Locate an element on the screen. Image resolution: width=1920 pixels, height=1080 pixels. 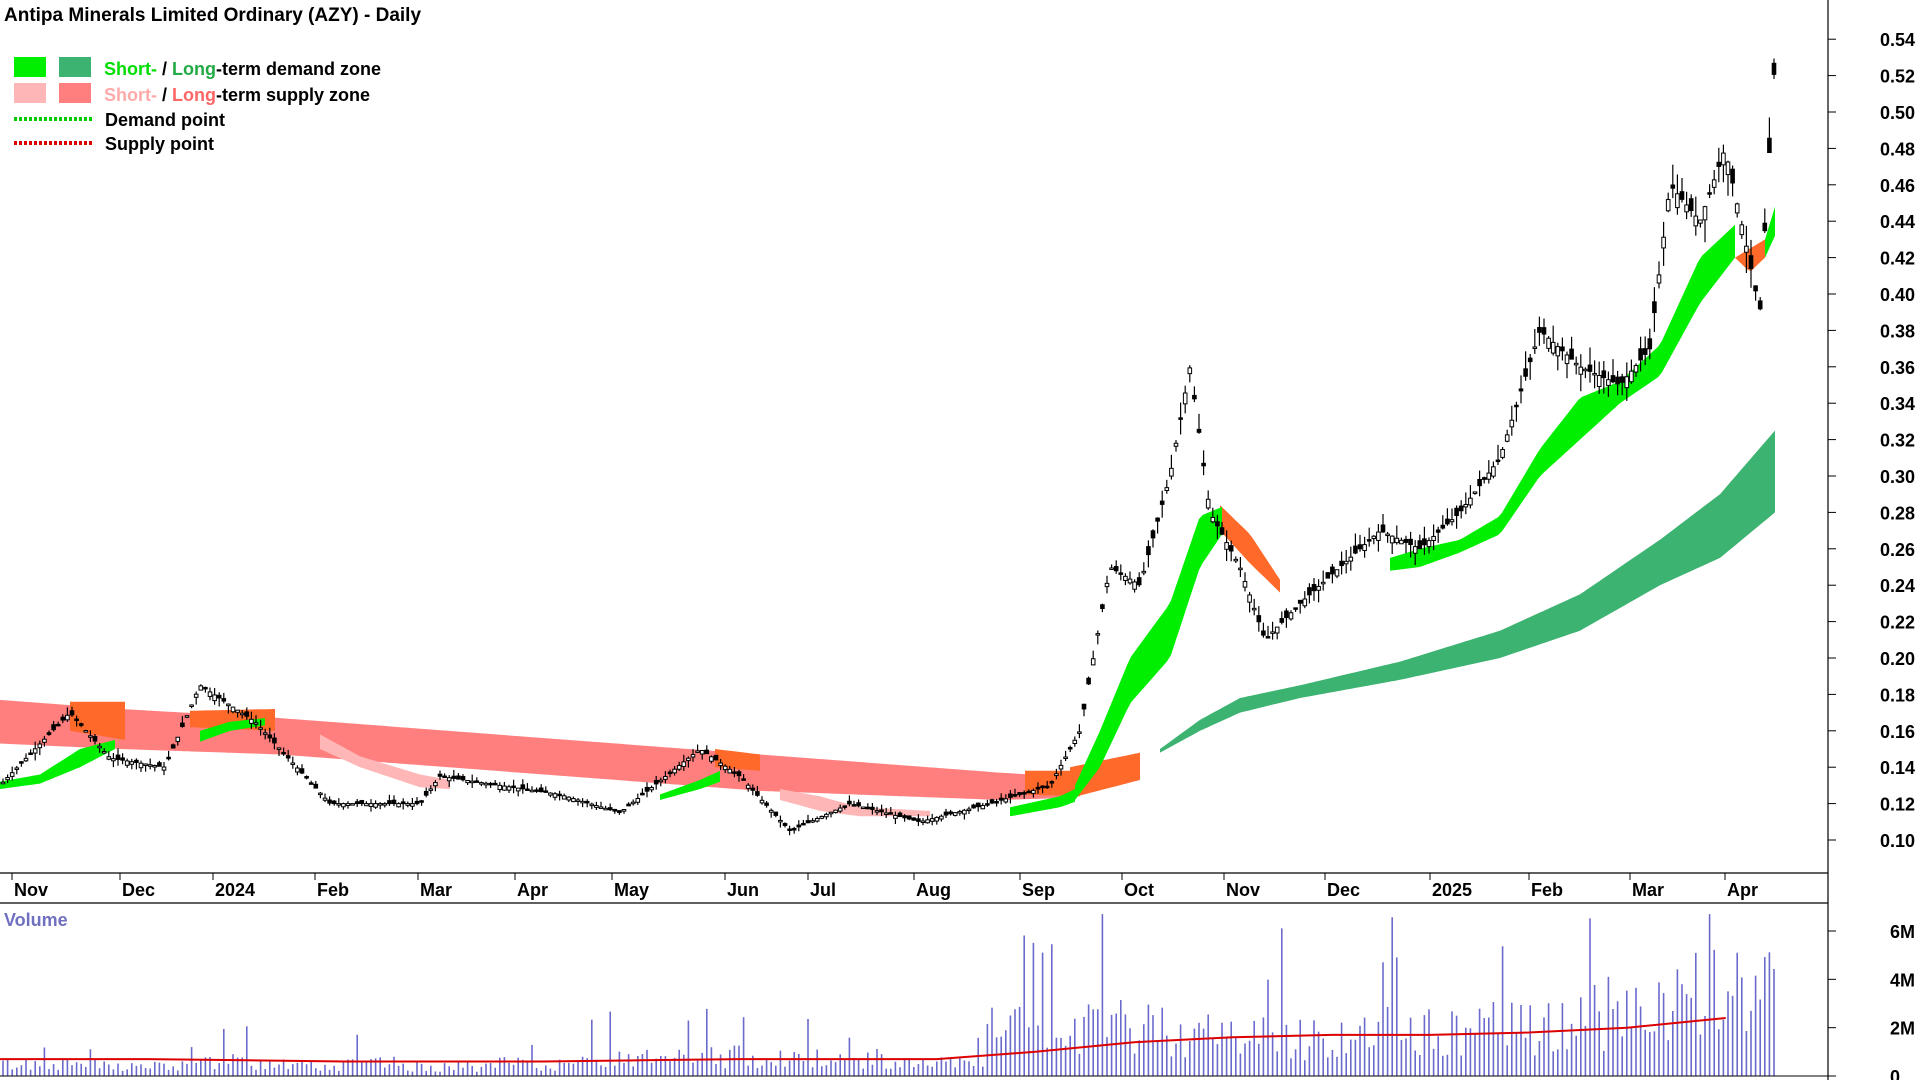
volume-label: Volume is located at coordinates (36, 920).